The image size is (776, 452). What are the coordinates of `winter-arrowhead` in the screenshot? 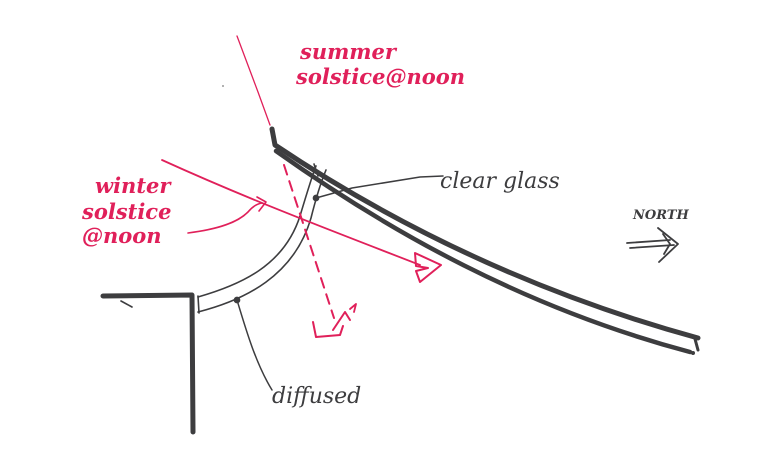 It's located at (428, 267).